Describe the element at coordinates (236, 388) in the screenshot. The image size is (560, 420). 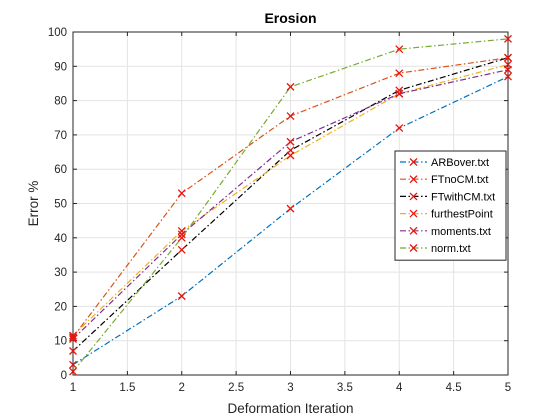
I see `x-tick-label: 2.5` at that location.